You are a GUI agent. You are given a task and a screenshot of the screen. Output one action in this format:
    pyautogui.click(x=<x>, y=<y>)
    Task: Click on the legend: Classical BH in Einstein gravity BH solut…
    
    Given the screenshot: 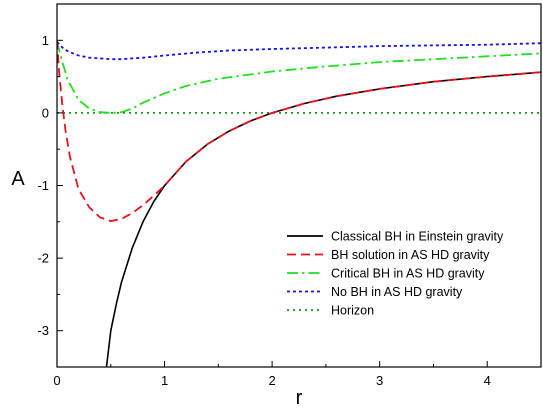 What is the action you would take?
    pyautogui.click(x=395, y=274)
    